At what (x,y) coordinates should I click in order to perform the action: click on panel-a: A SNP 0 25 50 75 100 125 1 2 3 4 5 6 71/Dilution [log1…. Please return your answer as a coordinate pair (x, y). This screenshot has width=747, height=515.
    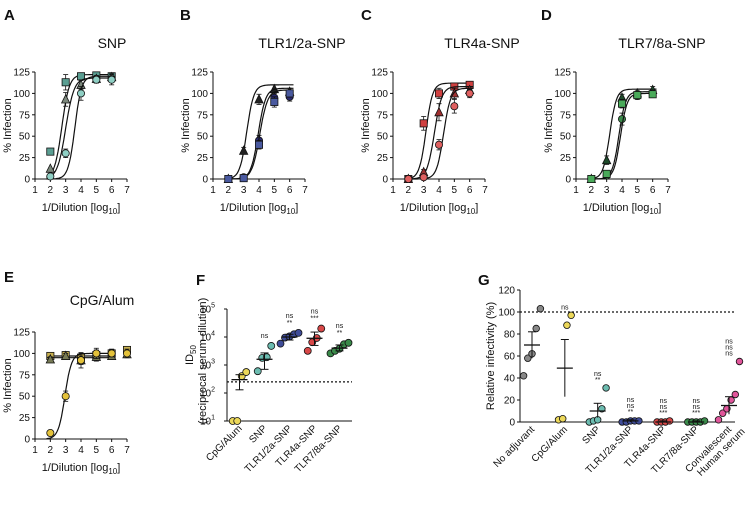
    Looking at the image, I should click on (66, 111).